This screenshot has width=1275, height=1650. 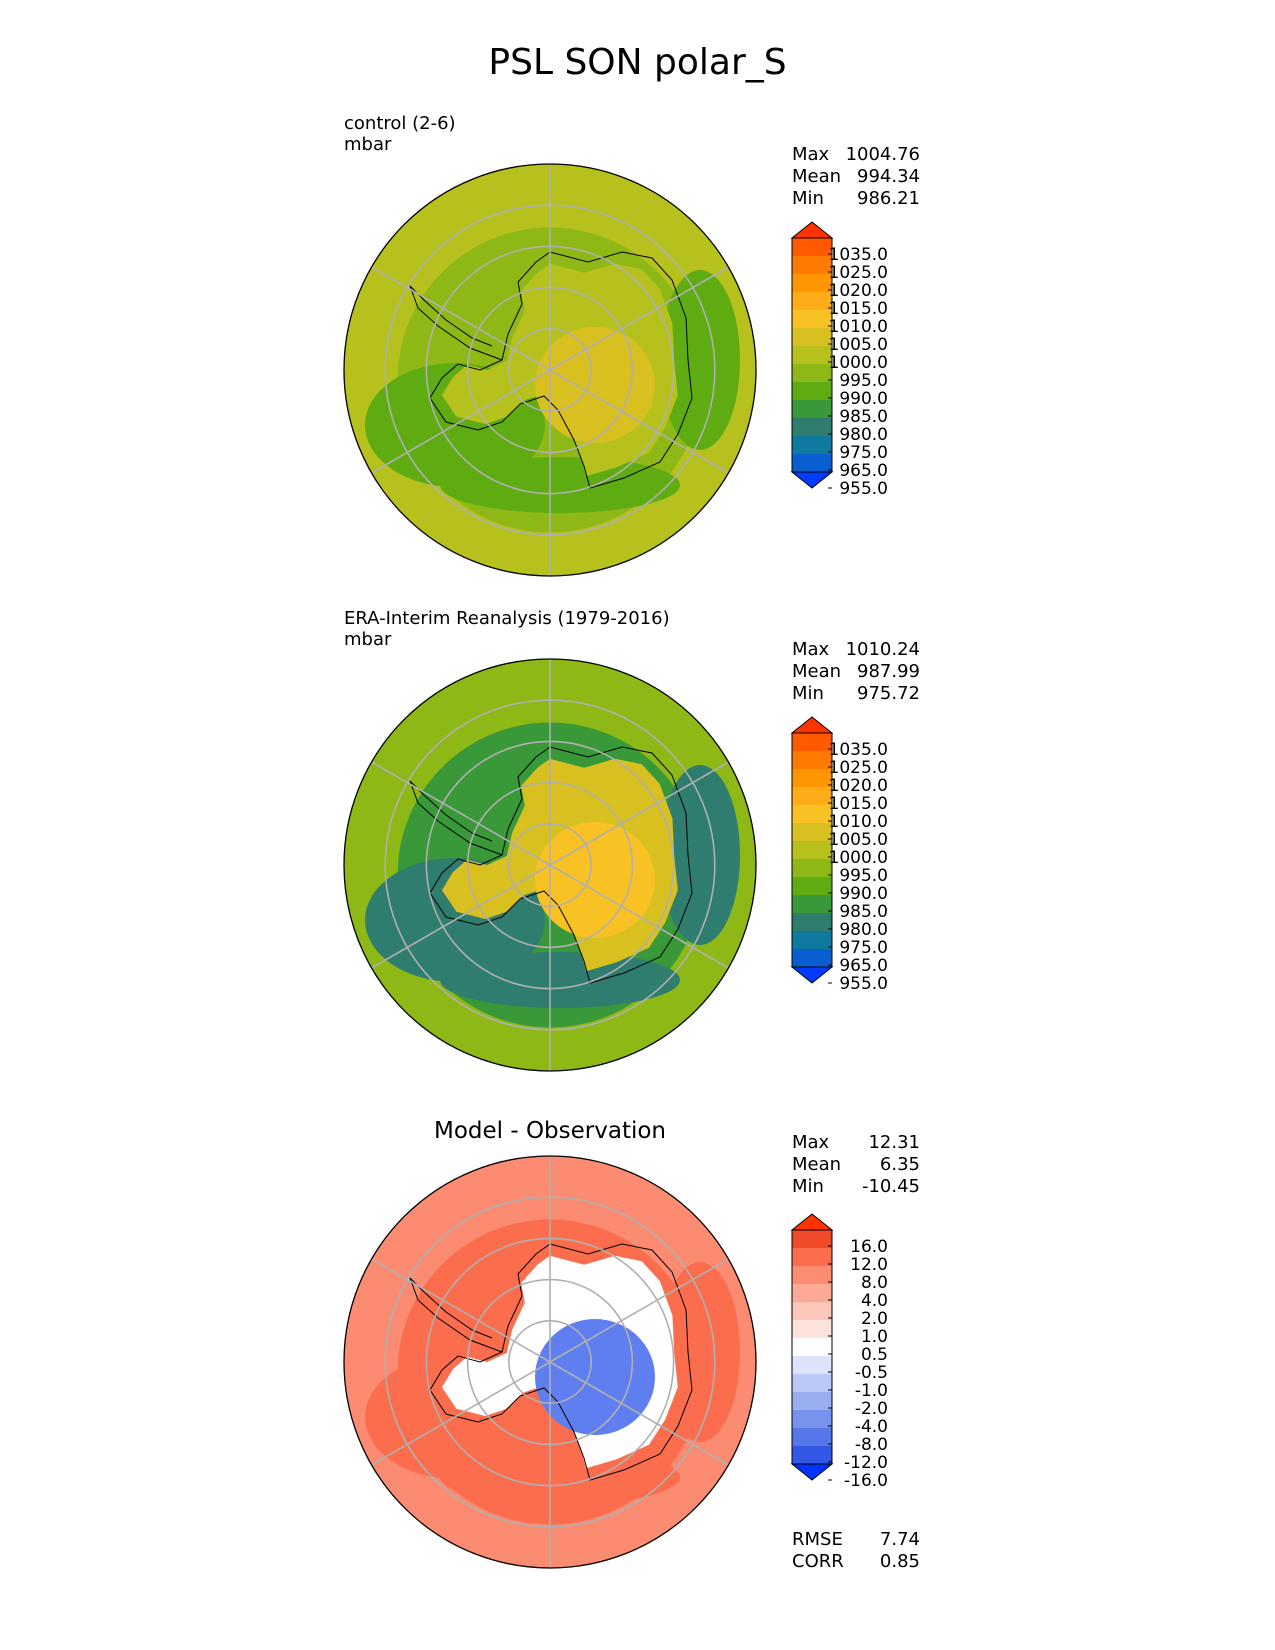 I want to click on colorbar-tick-label: 1.0, so click(x=874, y=1337).